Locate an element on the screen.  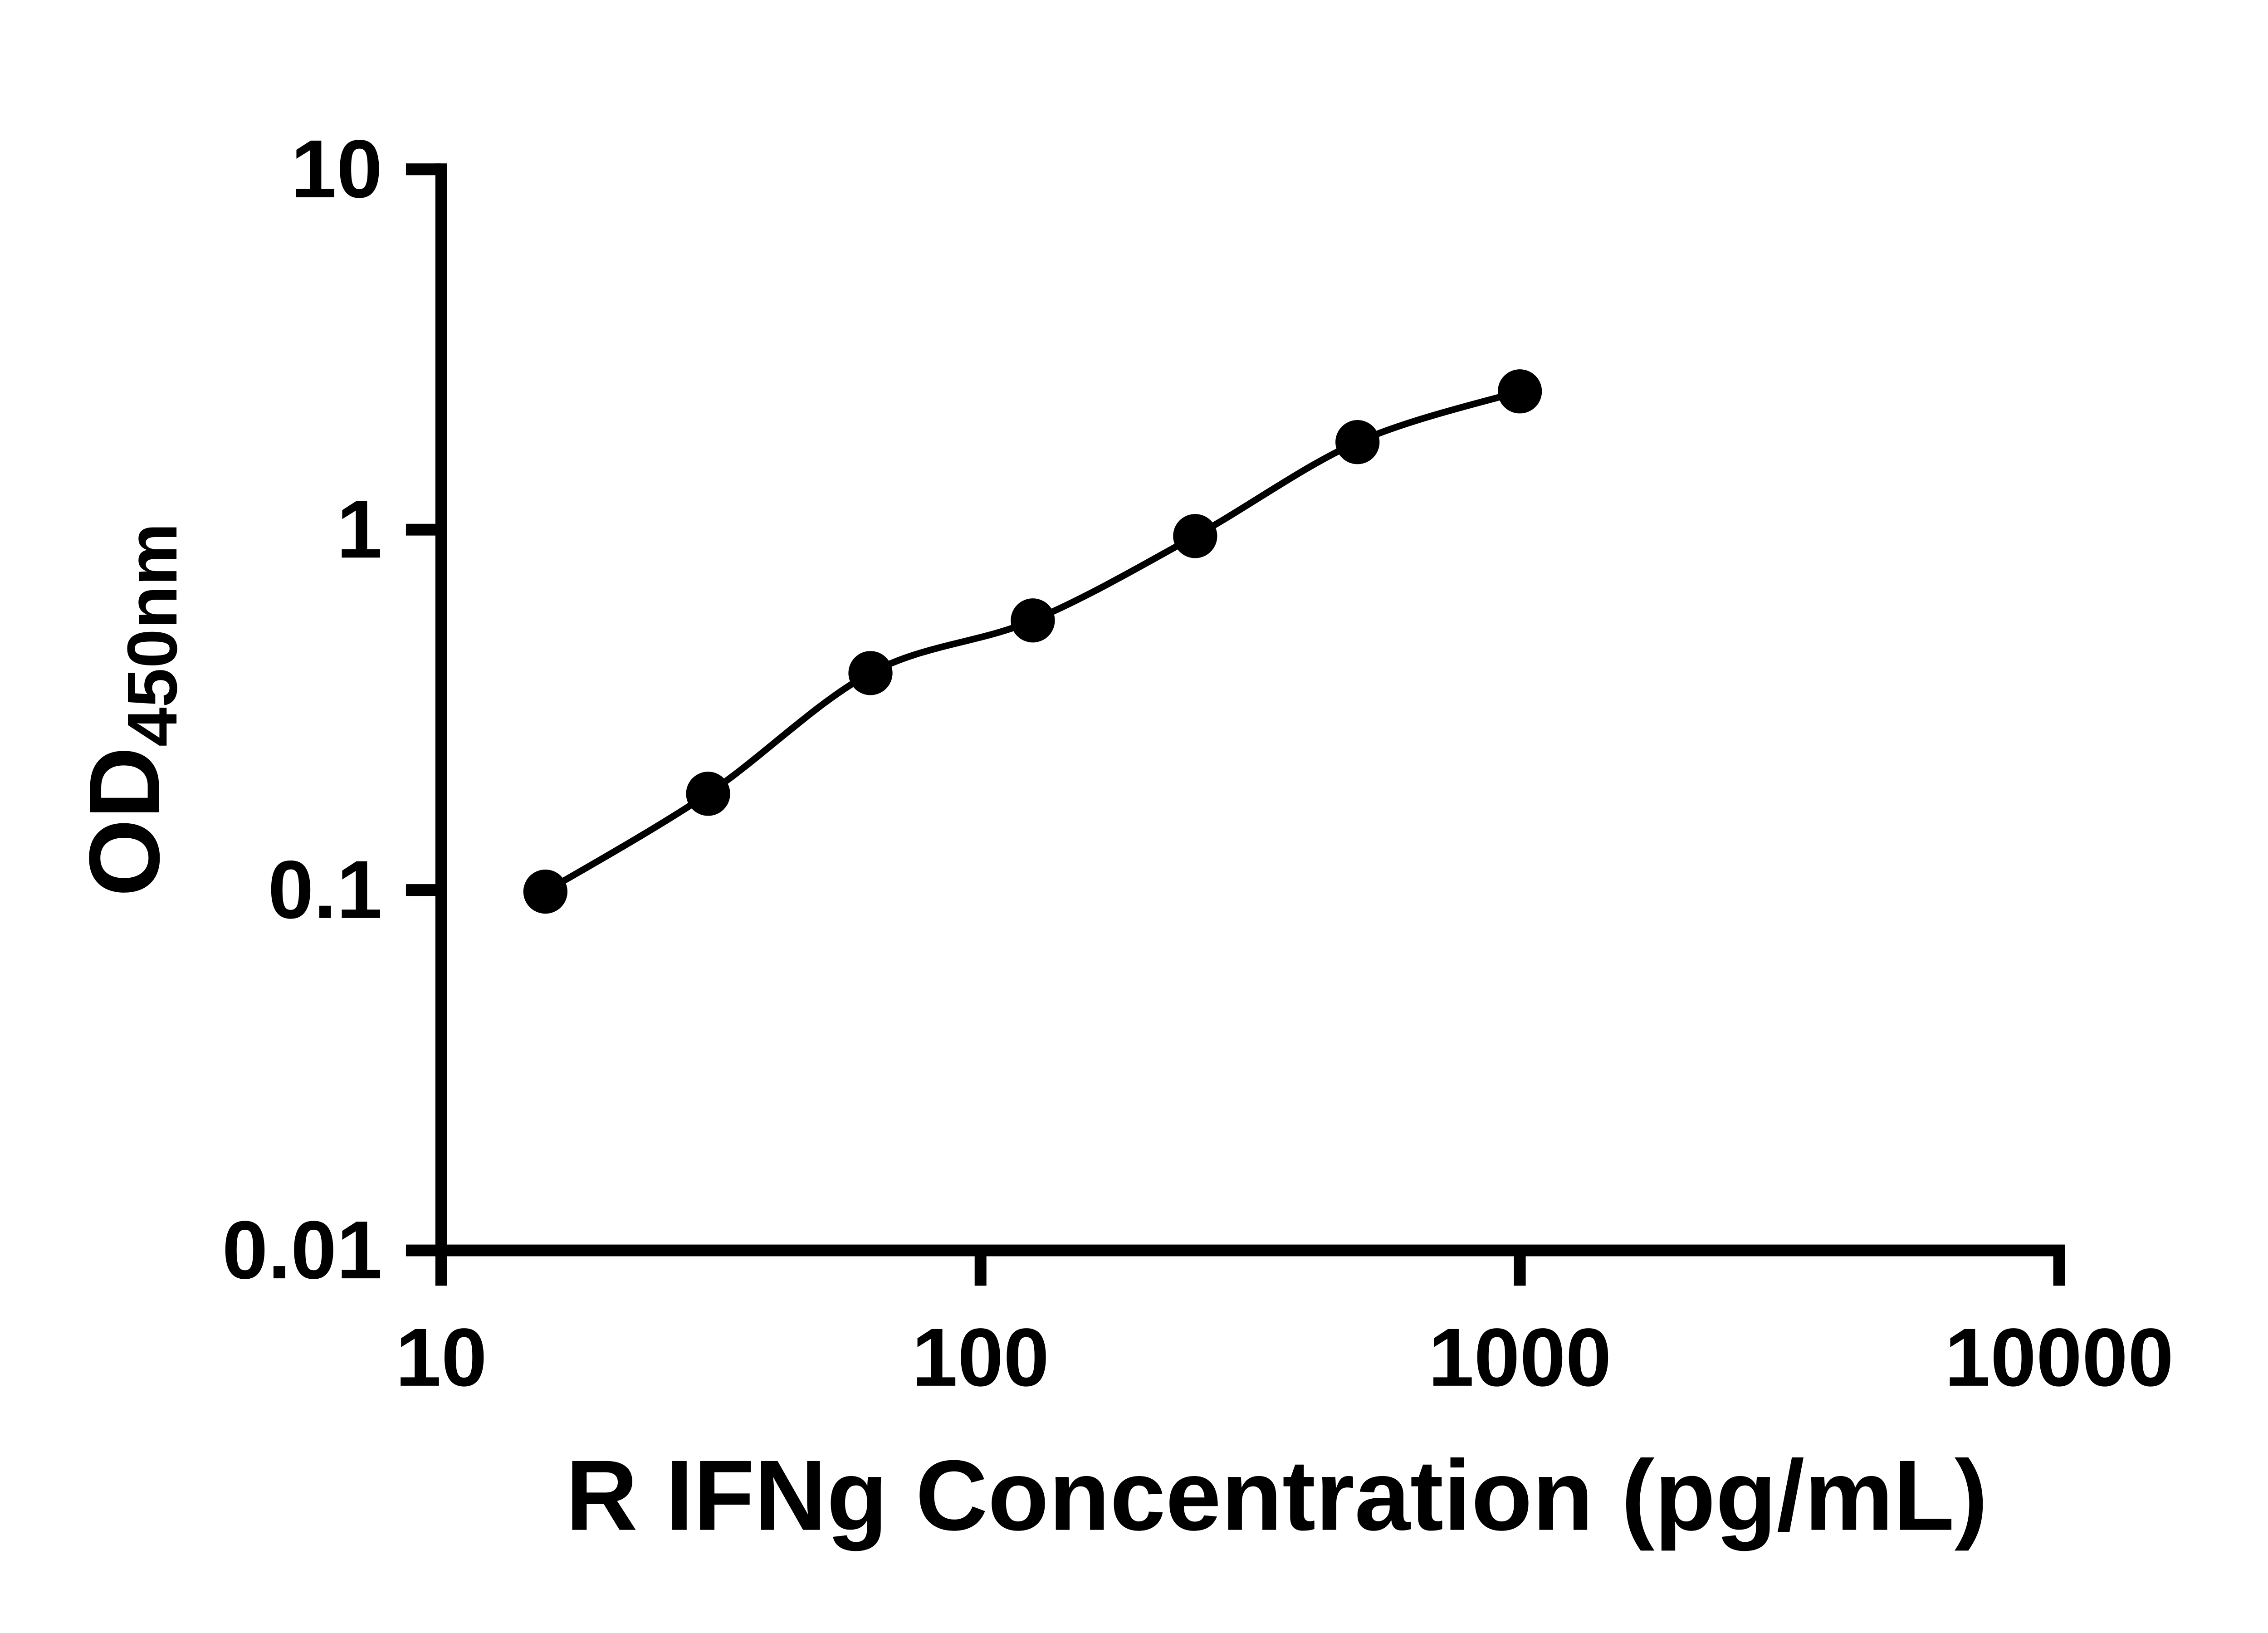
x-tick-label: 10000 is located at coordinates (2059, 1357).